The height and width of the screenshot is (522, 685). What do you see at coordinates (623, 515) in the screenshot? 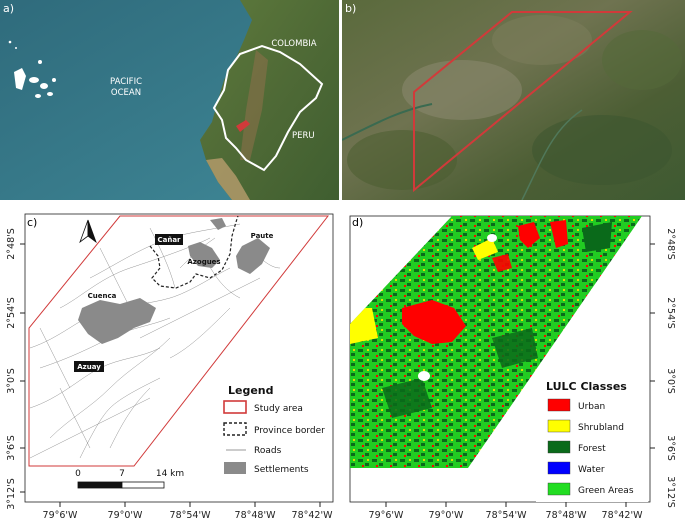
I see `x-tick-label-d: 78°42'W` at bounding box center [623, 515].